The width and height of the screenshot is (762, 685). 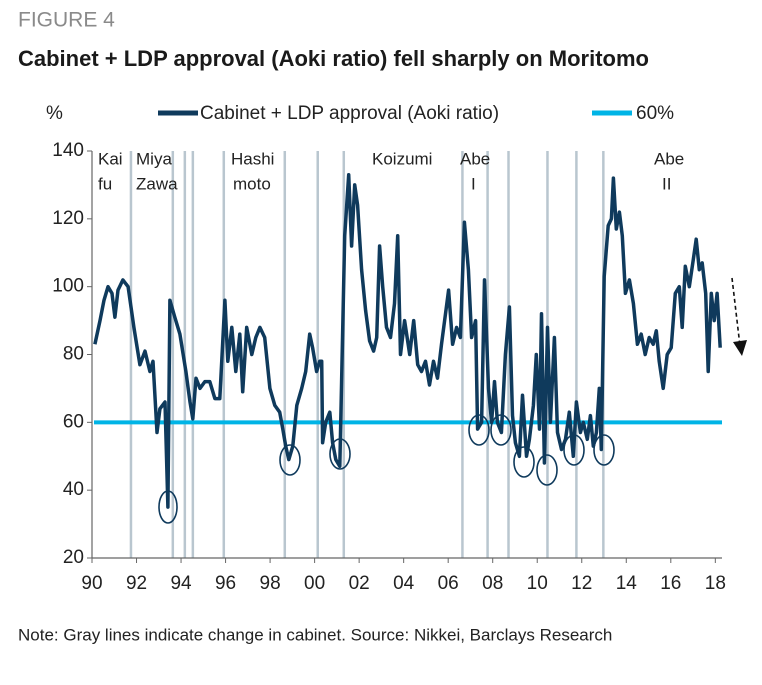 I want to click on x-tick-label: 18, so click(x=715, y=583).